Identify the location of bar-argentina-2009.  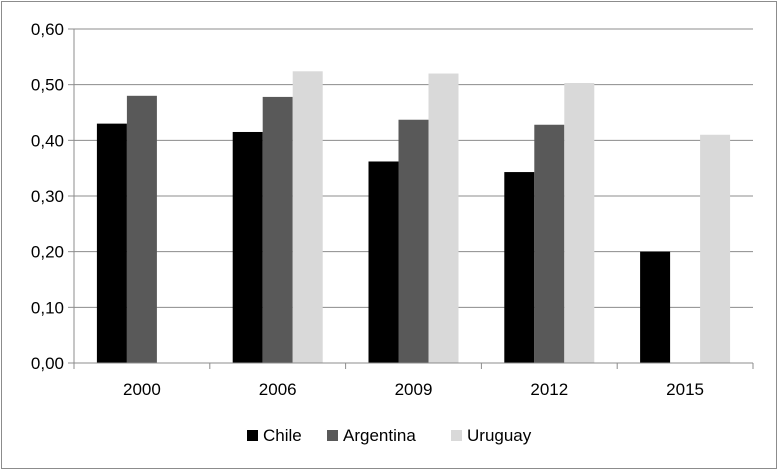
(413, 241).